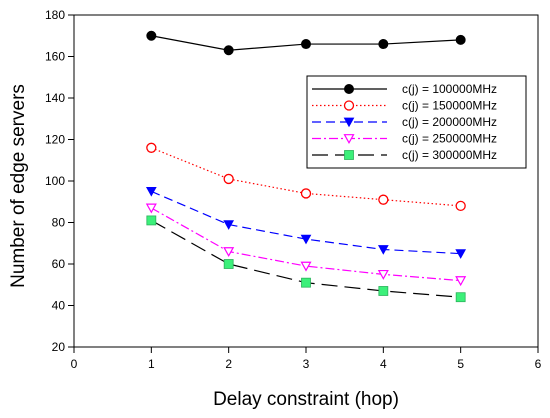 This screenshot has height=418, width=550. Describe the element at coordinates (55, 15) in the screenshot. I see `y-tick-label: 180` at that location.